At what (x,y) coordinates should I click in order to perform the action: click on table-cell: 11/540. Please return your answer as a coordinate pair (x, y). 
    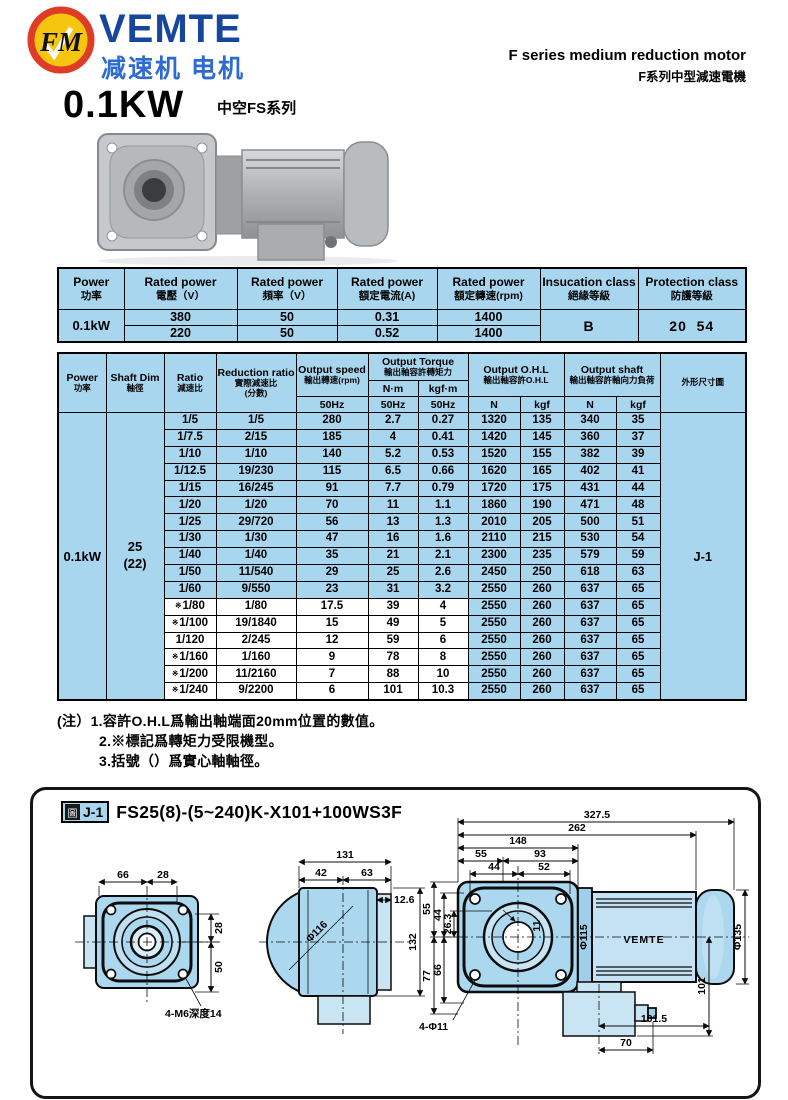
    Looking at the image, I should click on (256, 573).